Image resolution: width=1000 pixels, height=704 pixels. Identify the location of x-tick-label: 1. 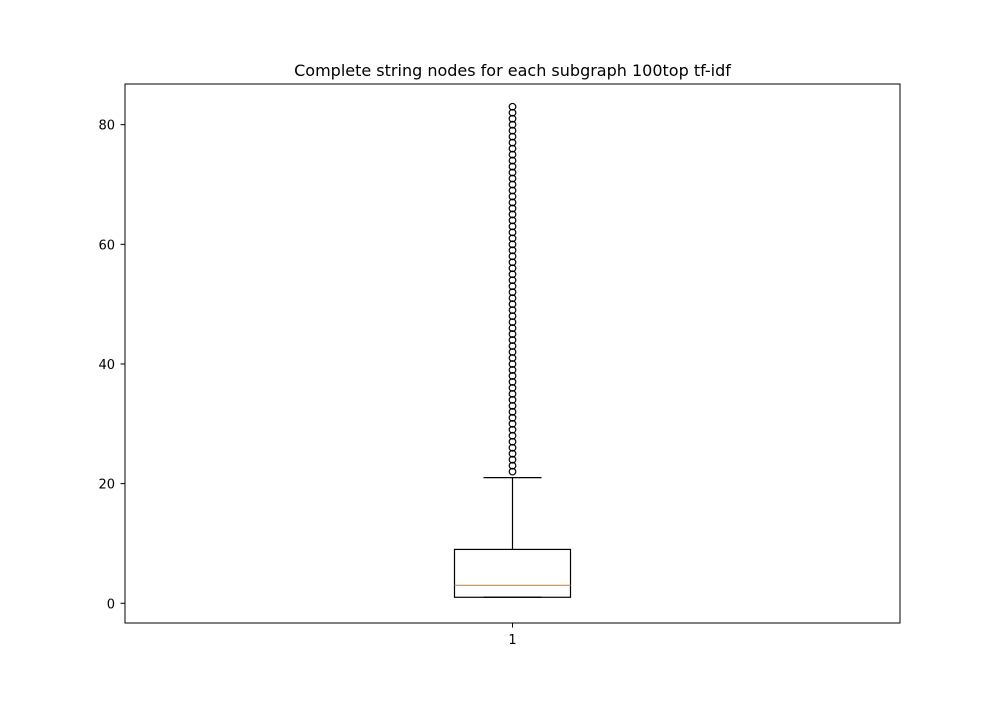
(512, 640).